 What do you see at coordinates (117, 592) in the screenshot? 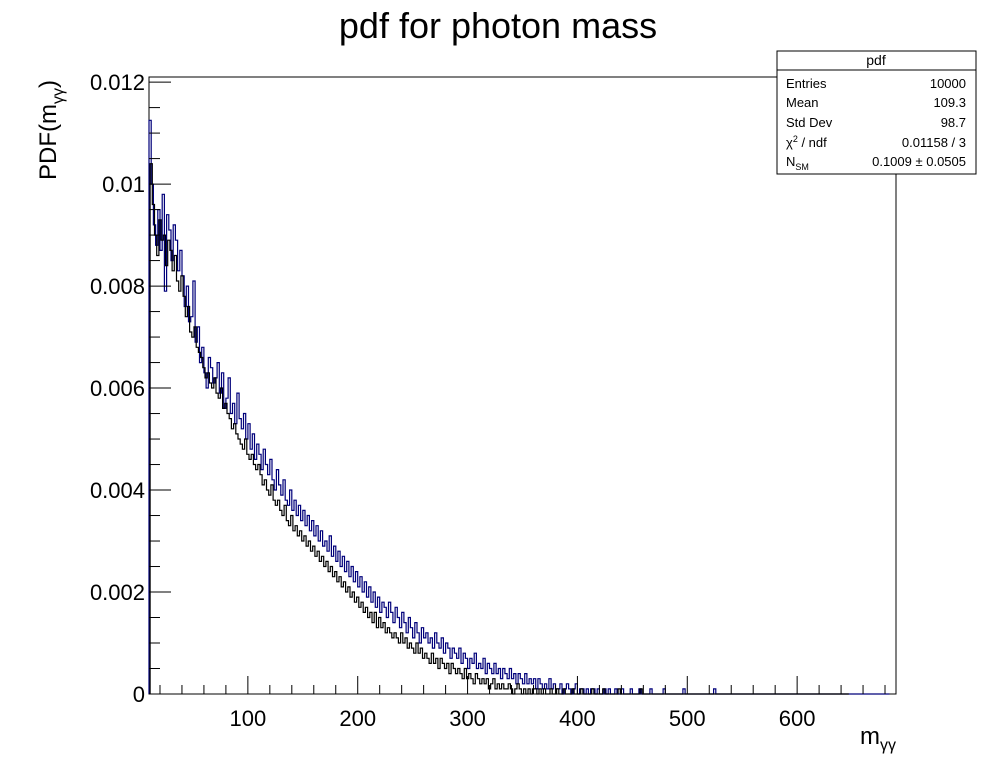
I see `y-tick-label: 0.002` at bounding box center [117, 592].